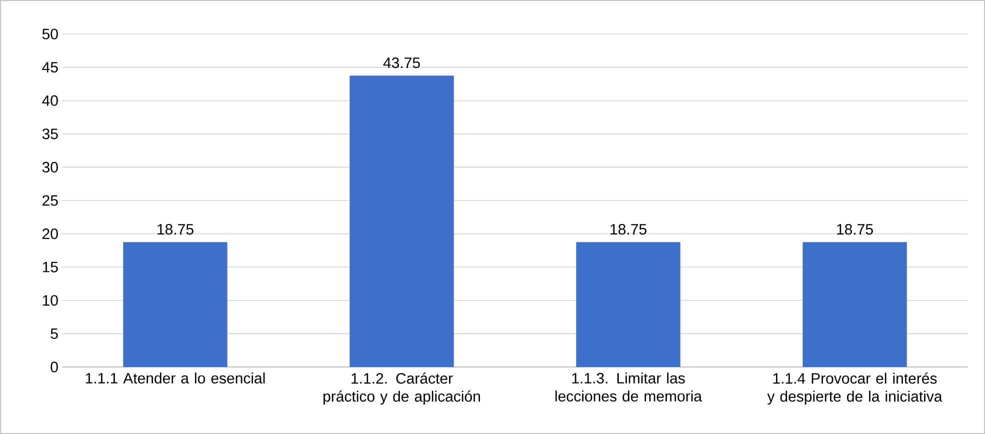 The height and width of the screenshot is (434, 985). I want to click on y-tick-label: 35, so click(50, 134).